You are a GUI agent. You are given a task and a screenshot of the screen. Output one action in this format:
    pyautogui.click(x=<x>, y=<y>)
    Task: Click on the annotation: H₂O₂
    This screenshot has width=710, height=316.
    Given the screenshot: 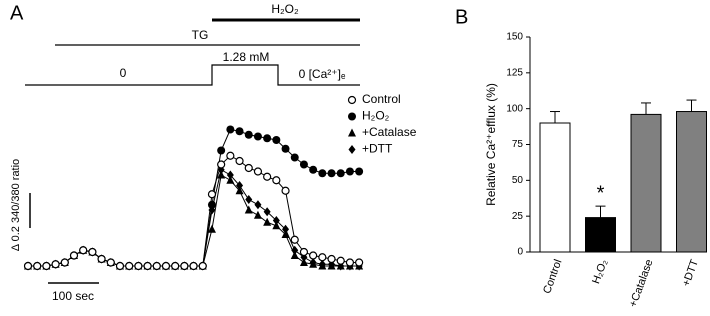 What is the action you would take?
    pyautogui.click(x=285, y=9)
    